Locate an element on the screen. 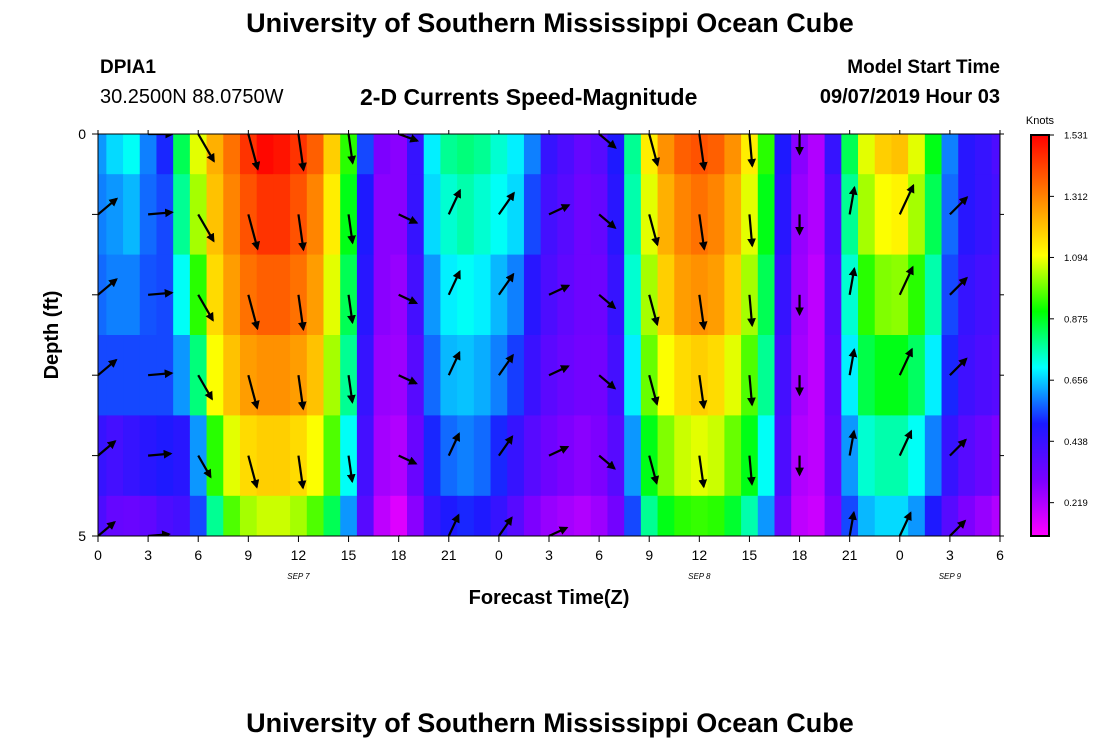 This screenshot has height=750, width=1100. colorbar-tick-label: 0.875 is located at coordinates (1076, 319).